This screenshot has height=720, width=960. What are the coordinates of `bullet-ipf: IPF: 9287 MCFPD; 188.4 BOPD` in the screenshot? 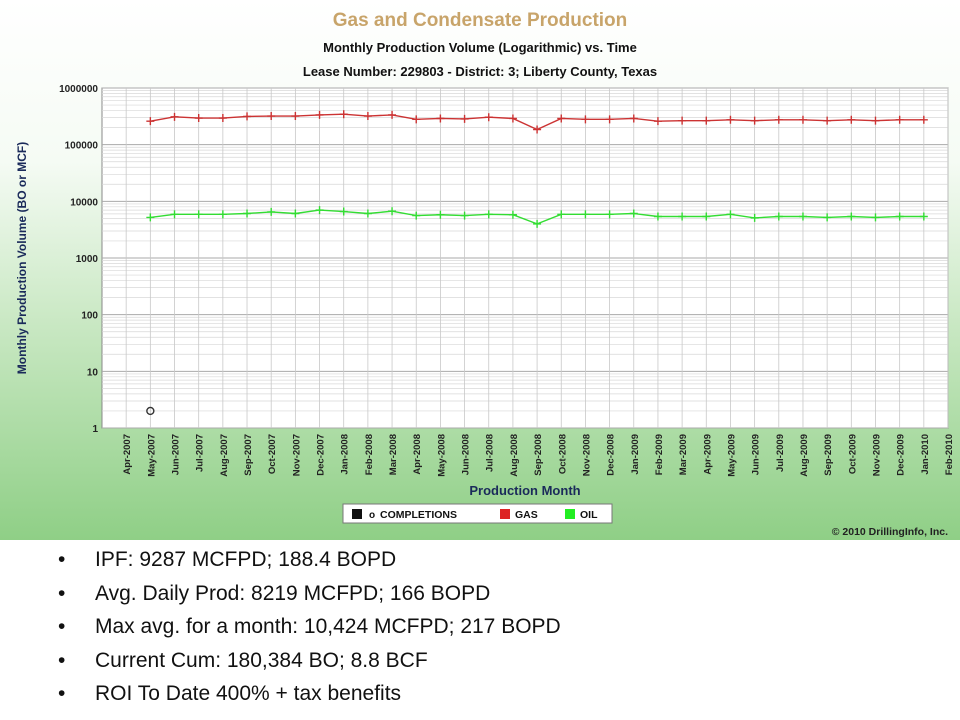 It's located at (309, 560).